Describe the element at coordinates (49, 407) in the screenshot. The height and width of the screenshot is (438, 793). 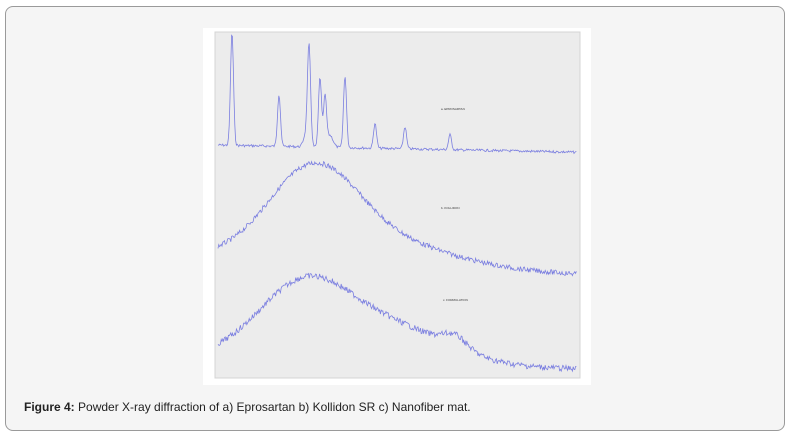
I see `caption-label: Figure 4:` at that location.